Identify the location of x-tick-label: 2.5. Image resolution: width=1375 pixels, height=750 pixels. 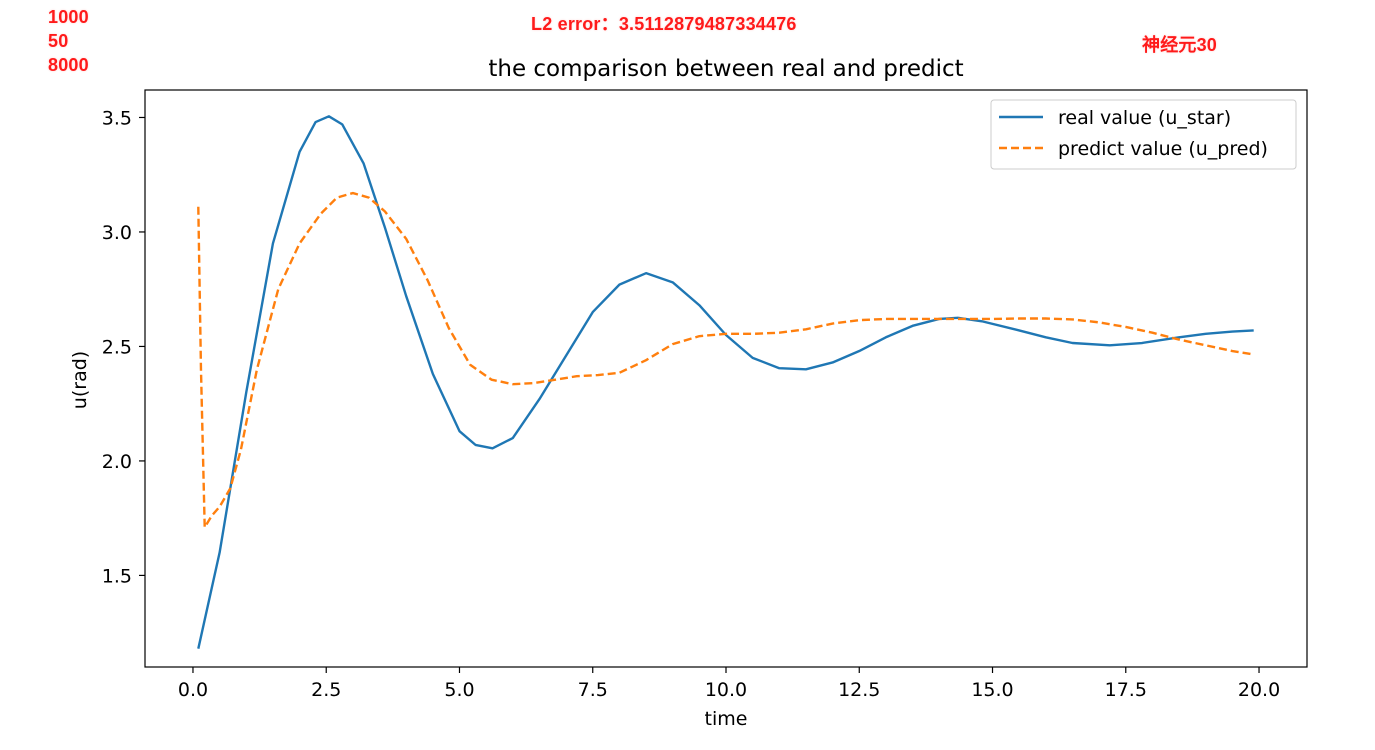
(326, 690).